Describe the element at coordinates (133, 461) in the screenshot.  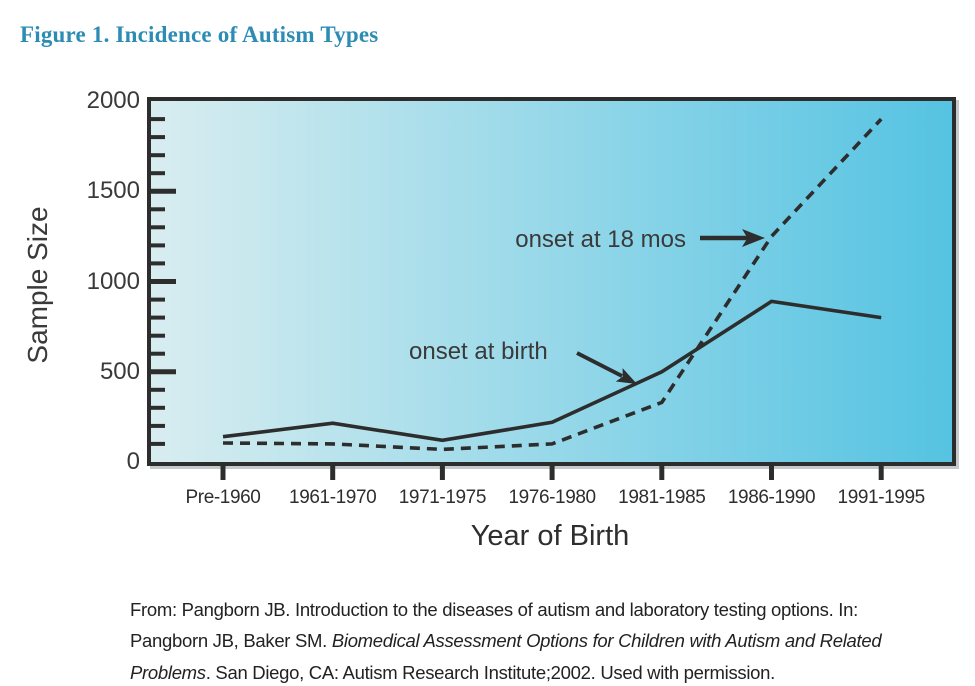
I see `y-tick-label-0: 0` at that location.